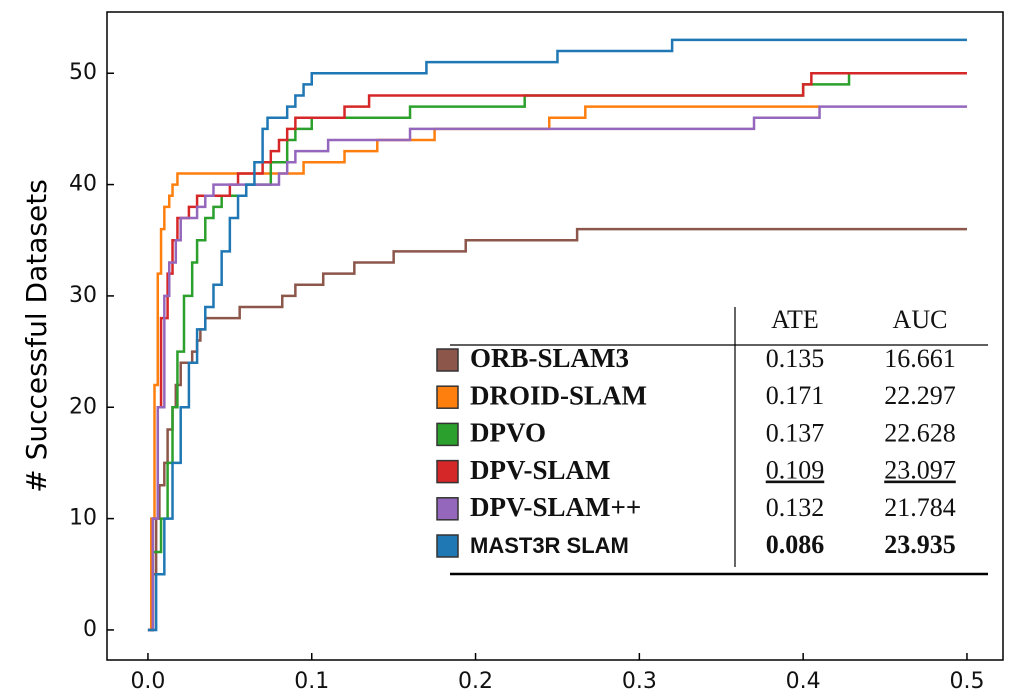 This screenshot has height=694, width=1024. I want to click on table-cell: 23.097, so click(920, 470).